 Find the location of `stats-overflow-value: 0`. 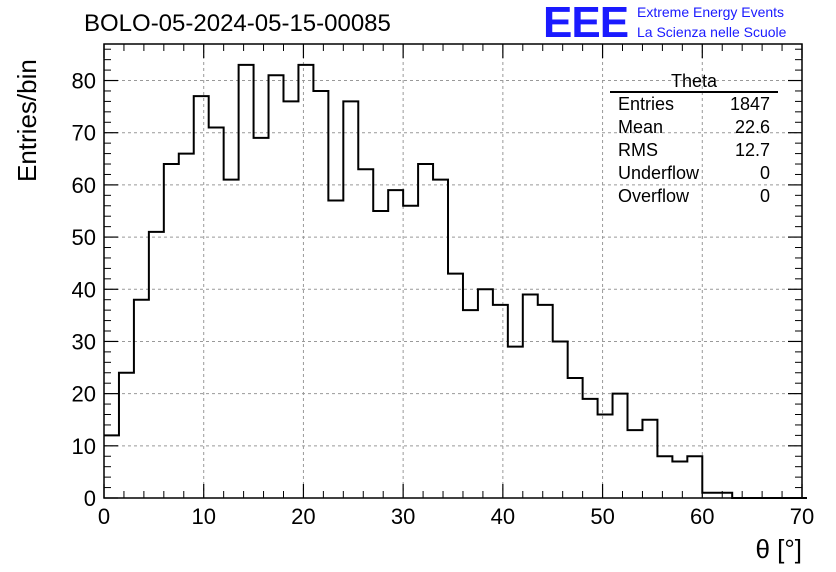

stats-overflow-value: 0 is located at coordinates (764, 196).